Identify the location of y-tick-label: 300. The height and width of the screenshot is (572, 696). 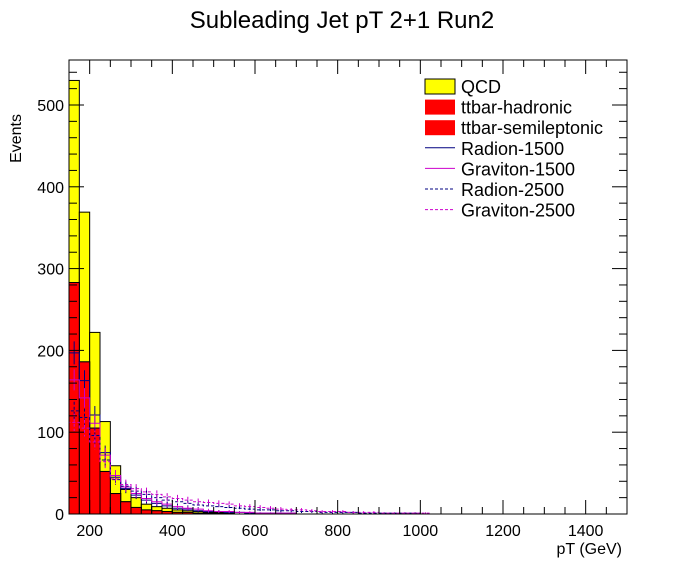
(50, 270).